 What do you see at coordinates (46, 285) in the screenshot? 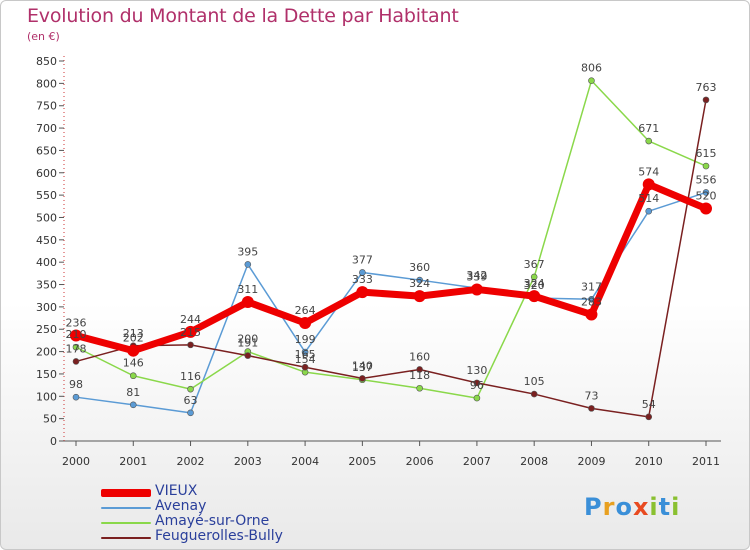
I see `y-tick-label: 350` at bounding box center [46, 285].